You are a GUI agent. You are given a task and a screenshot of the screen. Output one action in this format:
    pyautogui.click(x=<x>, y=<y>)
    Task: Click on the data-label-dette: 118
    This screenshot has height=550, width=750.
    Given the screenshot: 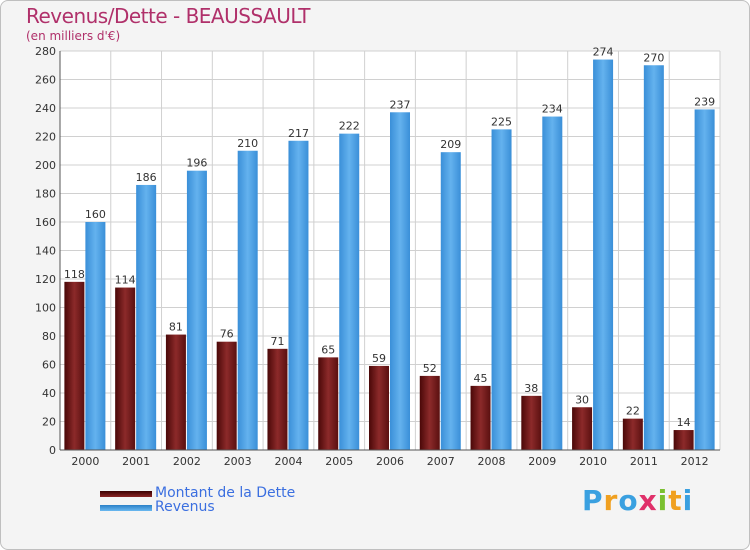 What is the action you would take?
    pyautogui.click(x=74, y=274)
    